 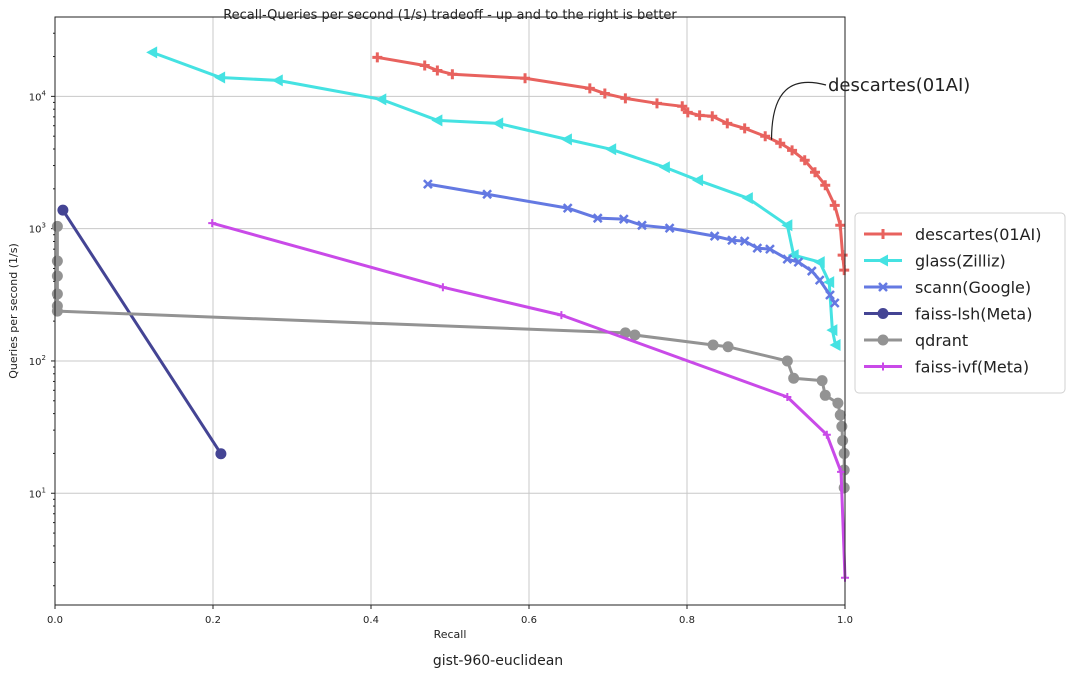 I want to click on legend-item: scann(Google), so click(x=947, y=287).